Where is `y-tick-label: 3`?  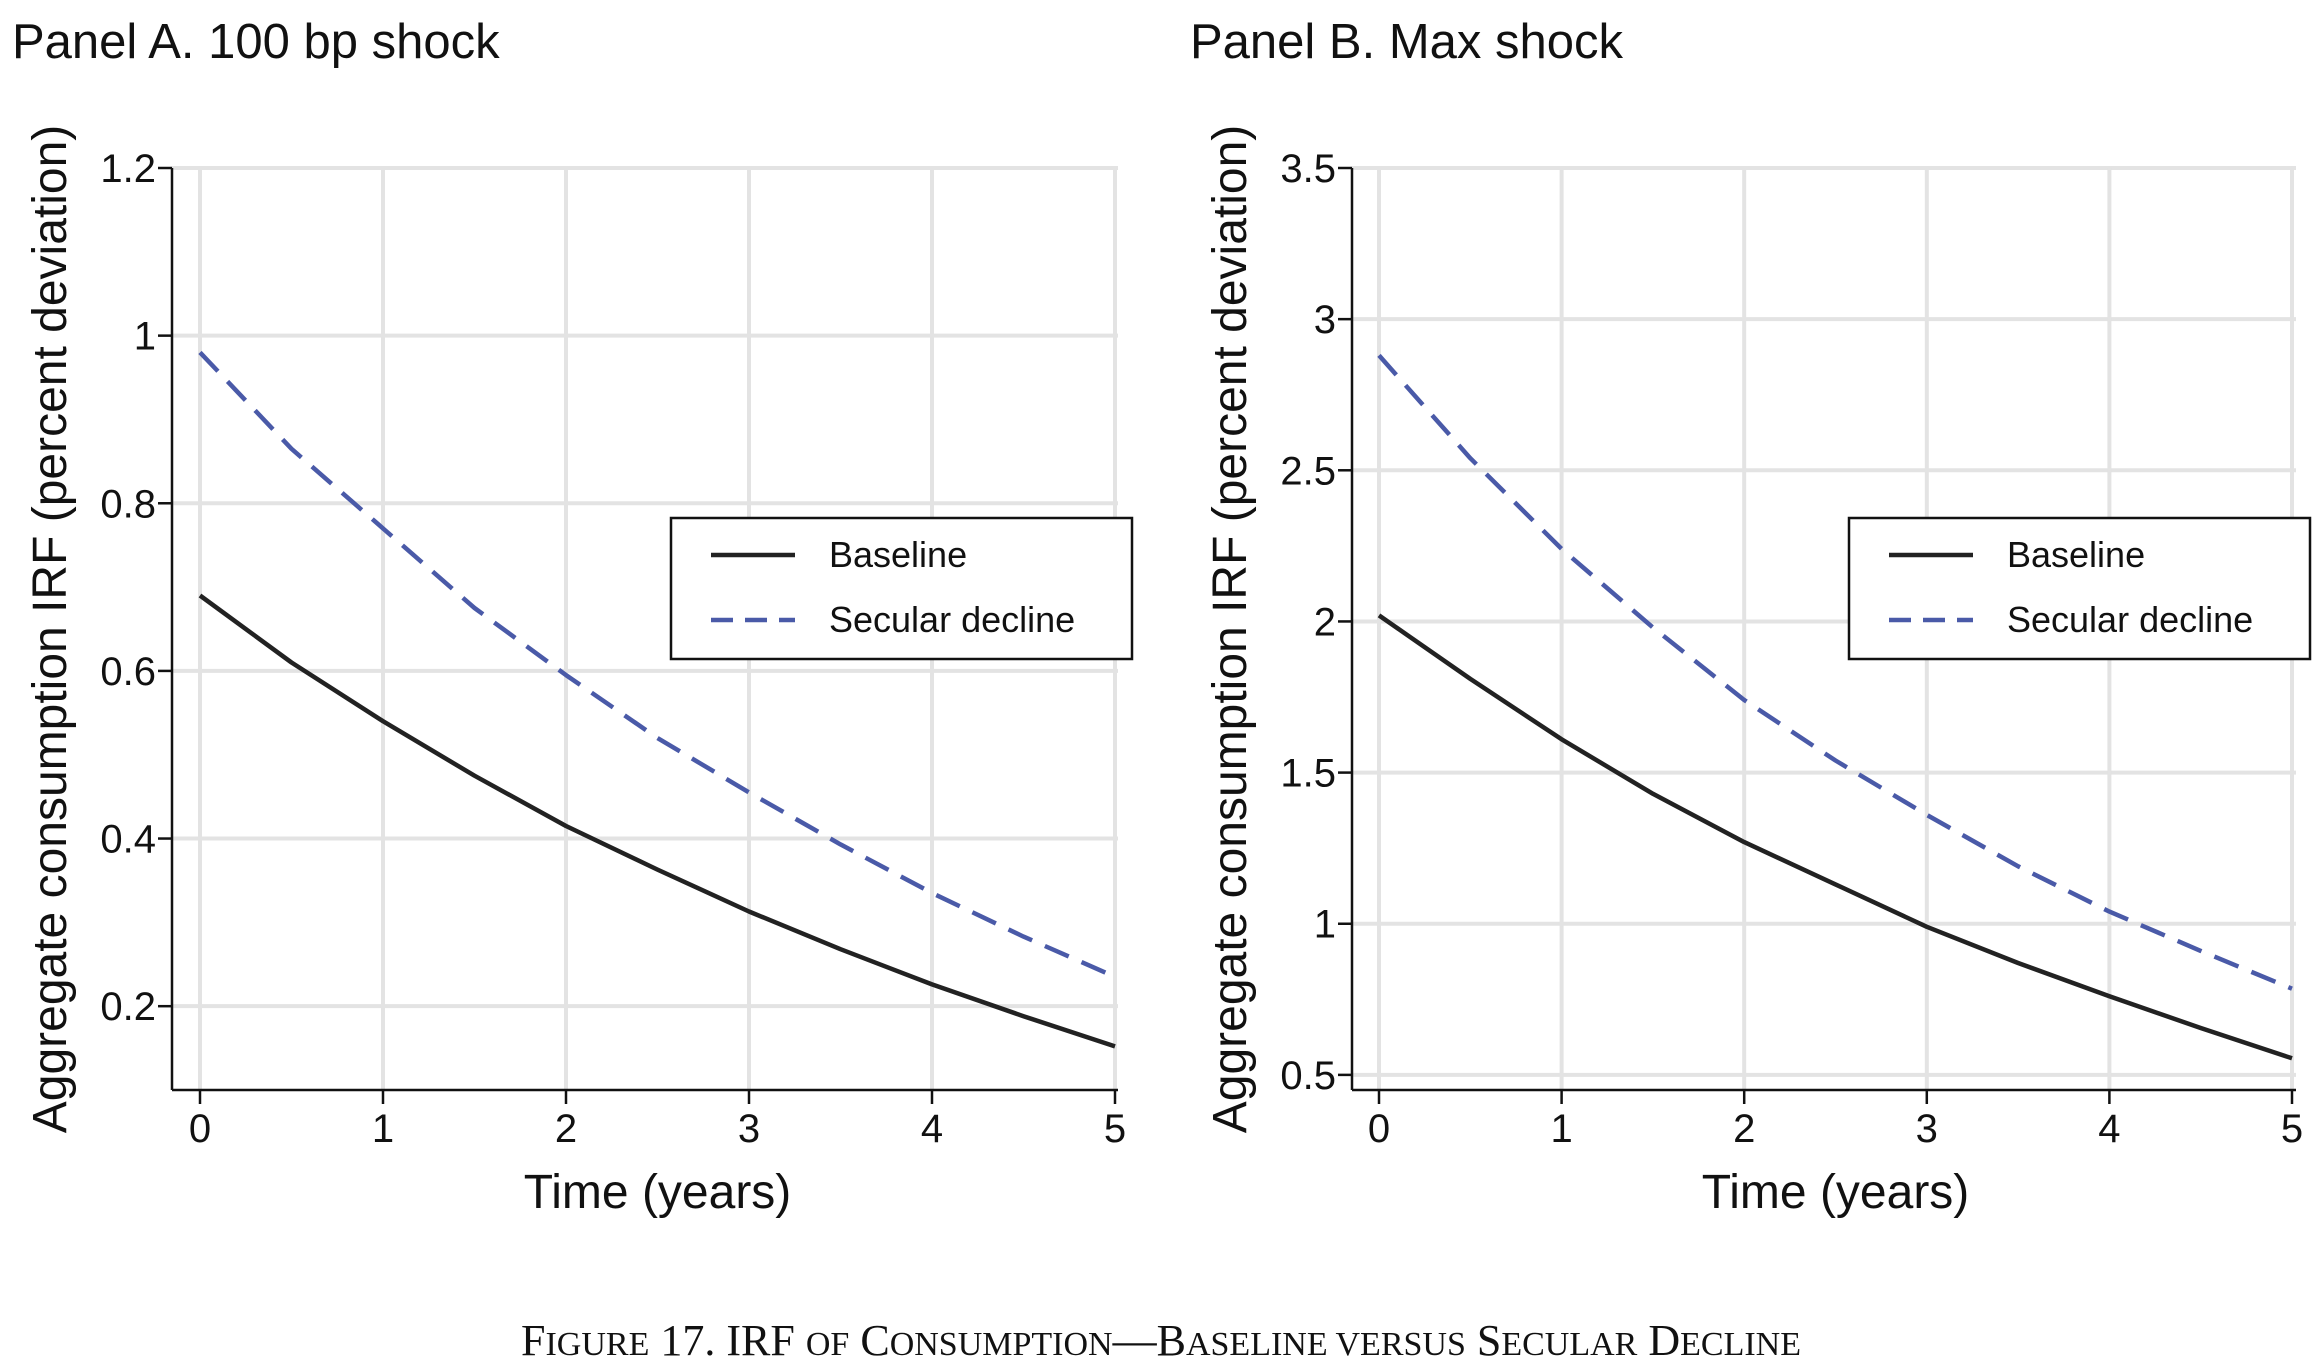
y-tick-label: 3 is located at coordinates (1325, 320).